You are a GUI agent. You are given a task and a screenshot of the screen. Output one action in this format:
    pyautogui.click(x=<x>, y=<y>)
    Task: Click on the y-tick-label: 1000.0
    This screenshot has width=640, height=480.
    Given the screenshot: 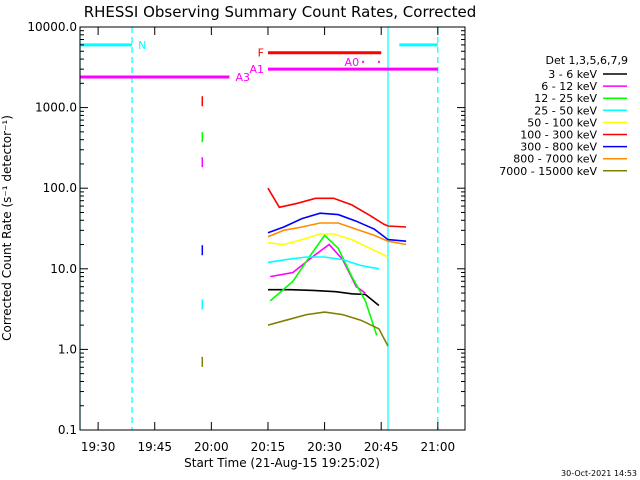 What is the action you would take?
    pyautogui.click(x=56, y=108)
    